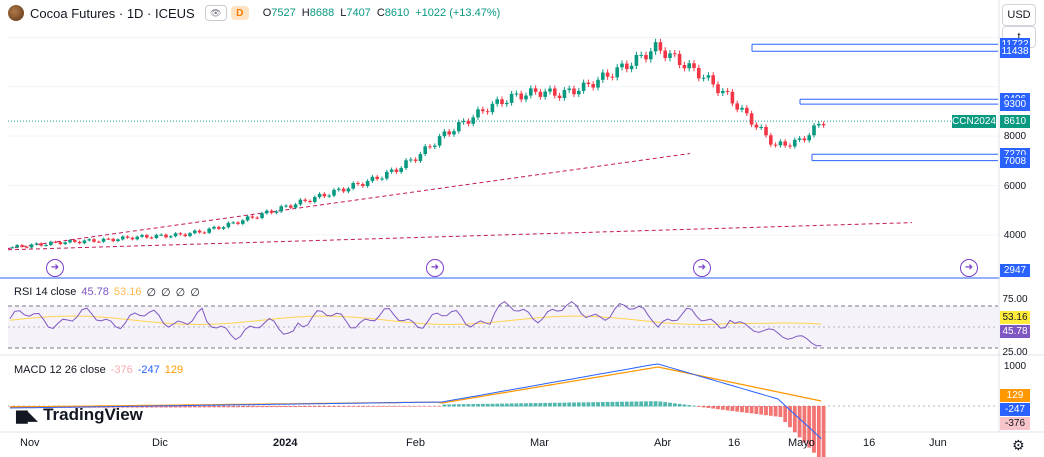 This screenshot has height=457, width=1044. I want to click on delayed-badge: D, so click(239, 13).